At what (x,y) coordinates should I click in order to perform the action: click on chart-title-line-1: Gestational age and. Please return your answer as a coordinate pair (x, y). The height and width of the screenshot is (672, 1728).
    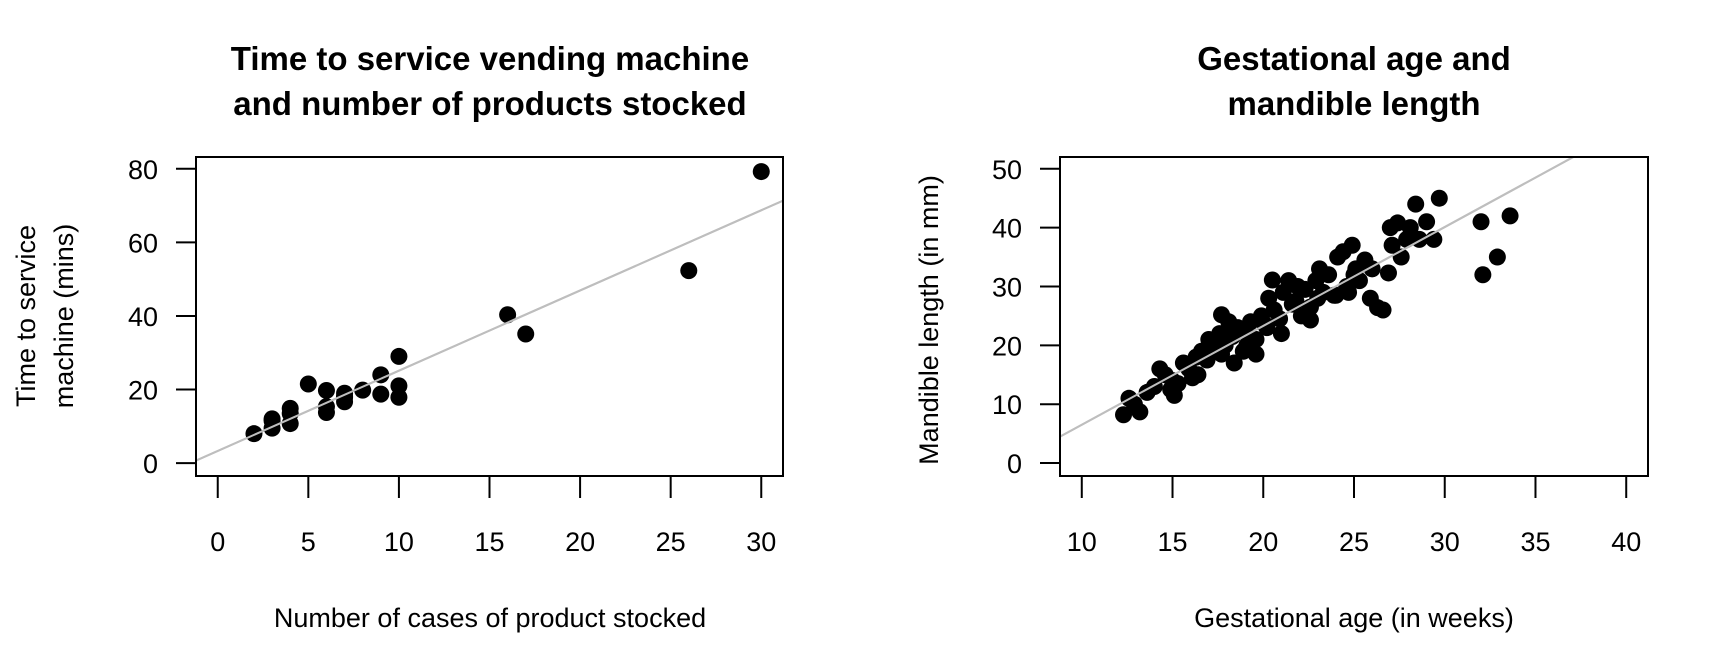
    Looking at the image, I should click on (1354, 58).